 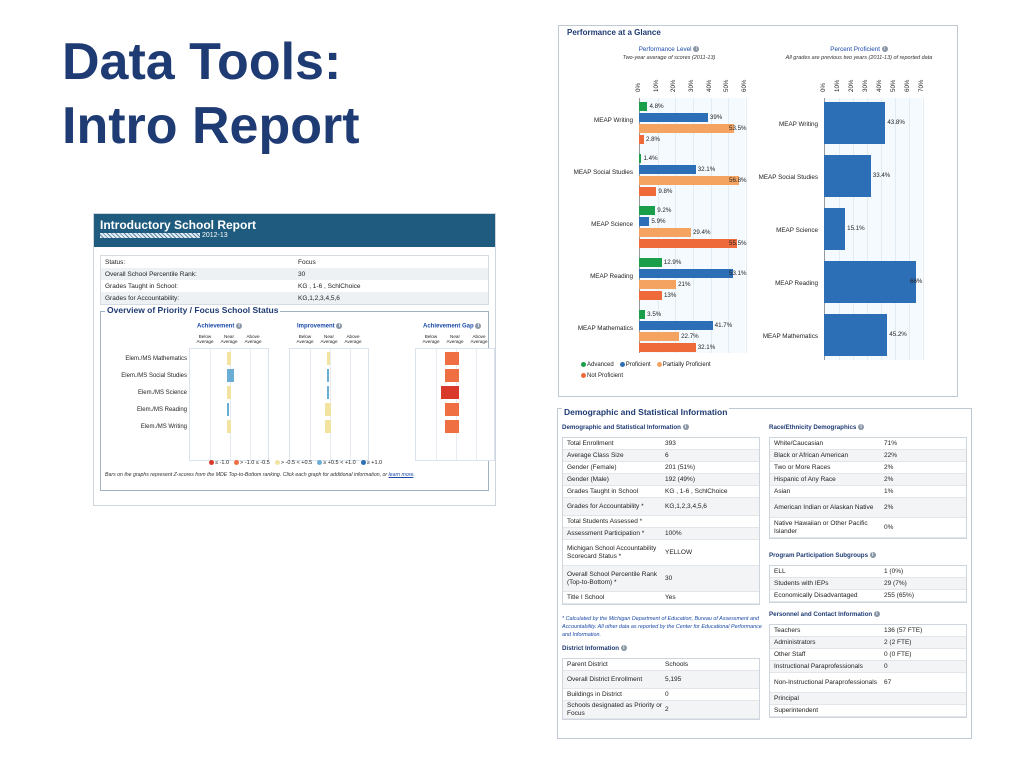 What do you see at coordinates (679, 552) in the screenshot?
I see `row-value: YELLOW` at bounding box center [679, 552].